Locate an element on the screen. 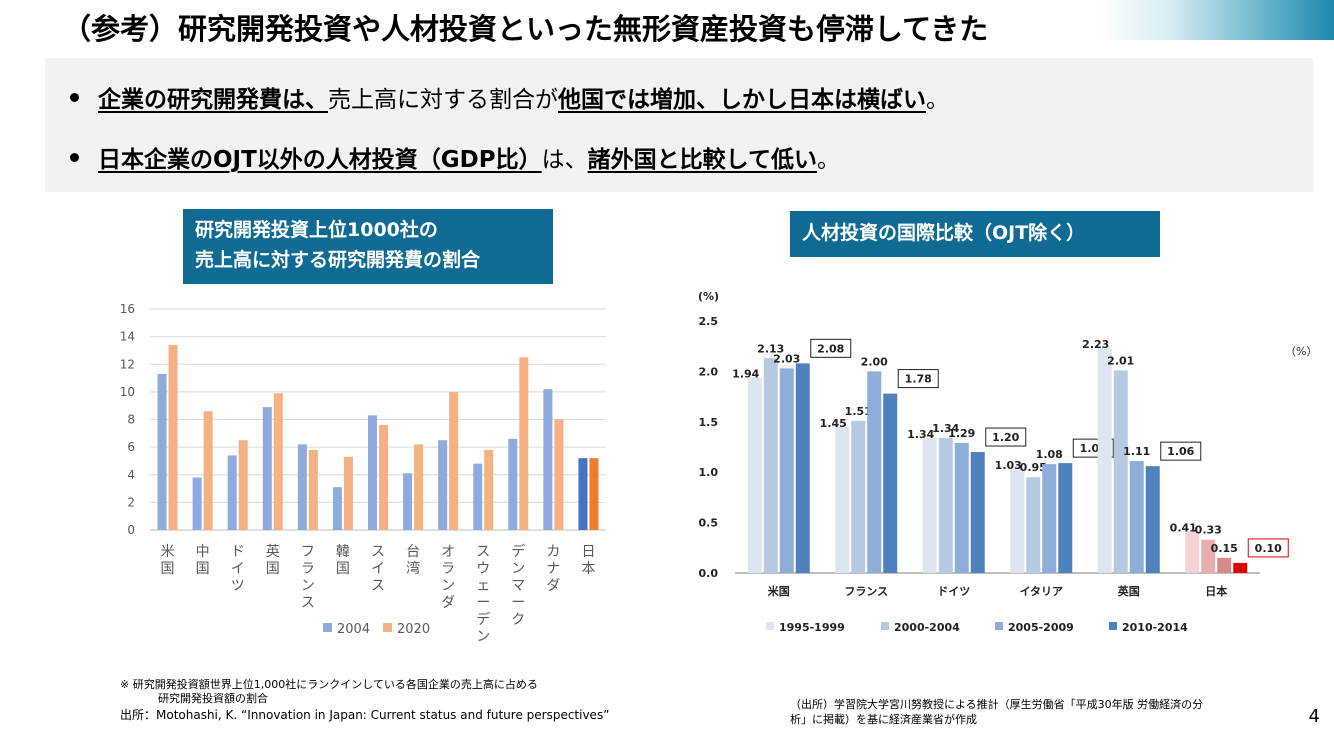 This screenshot has height=750, width=1334. y-tick-label: 4 is located at coordinates (131, 475).